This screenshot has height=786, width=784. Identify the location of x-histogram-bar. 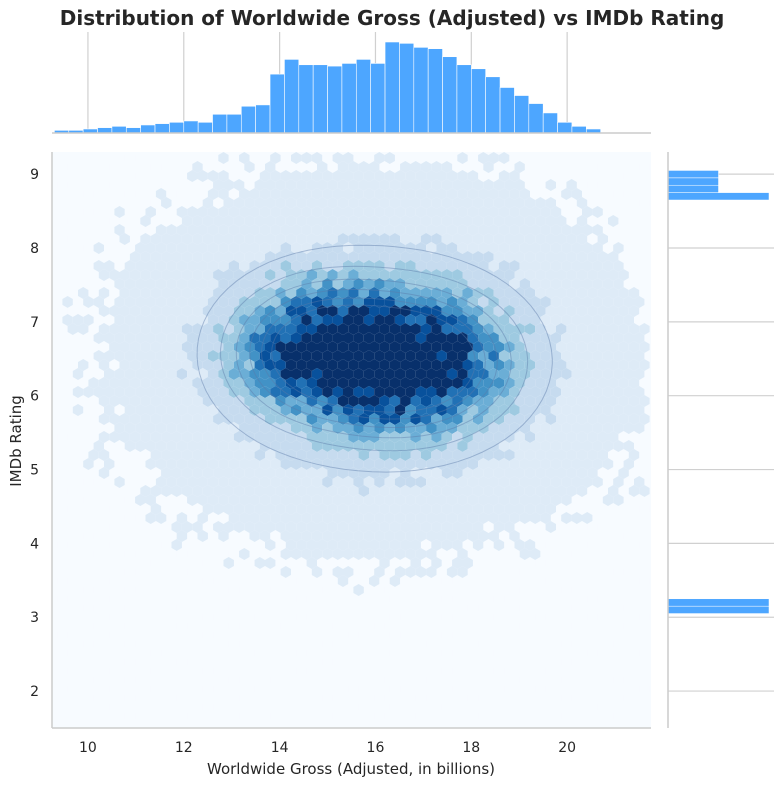
(536, 118).